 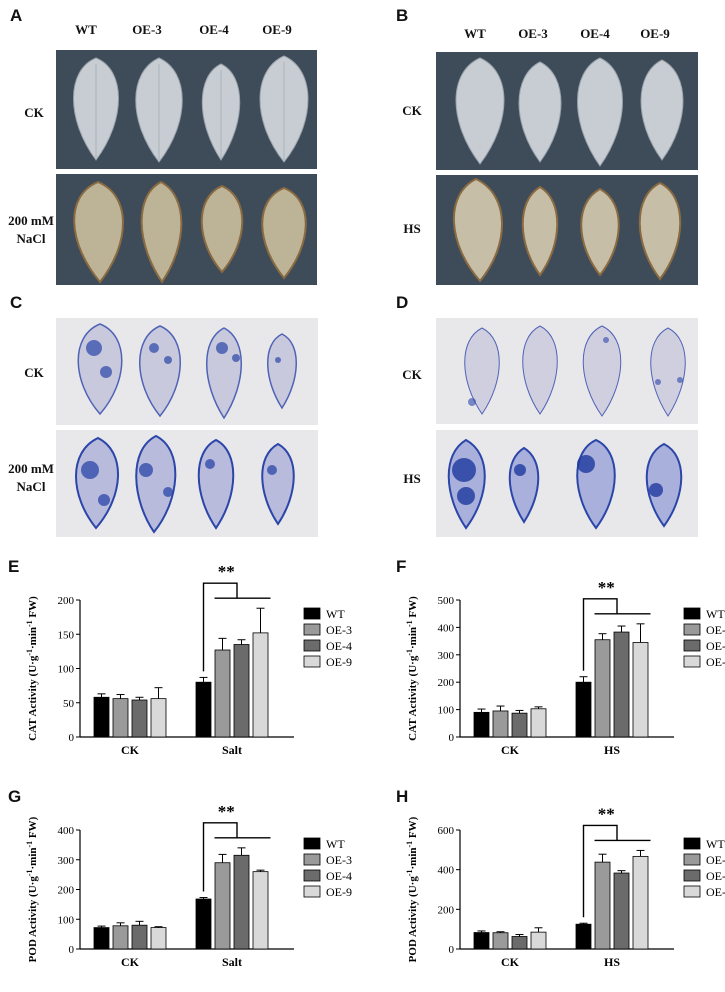 What do you see at coordinates (595, 33) in the screenshot?
I see `header-oe4-b: OE-4` at bounding box center [595, 33].